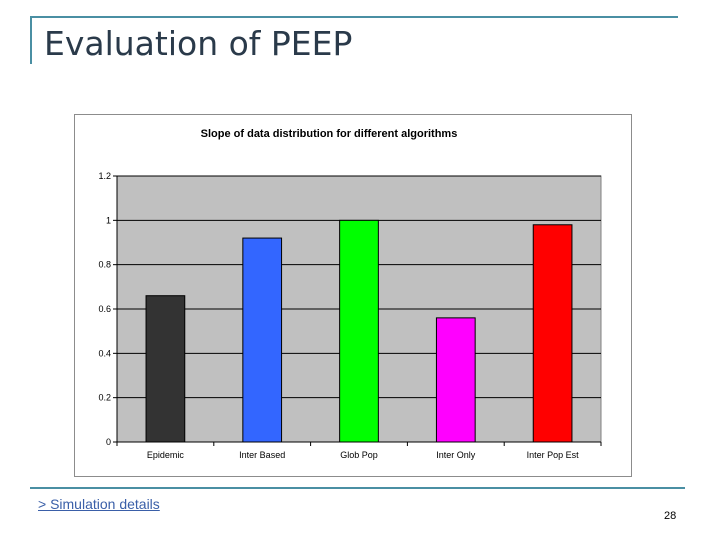 The height and width of the screenshot is (540, 720). I want to click on x-tick-label: Glob Pop, so click(359, 455).